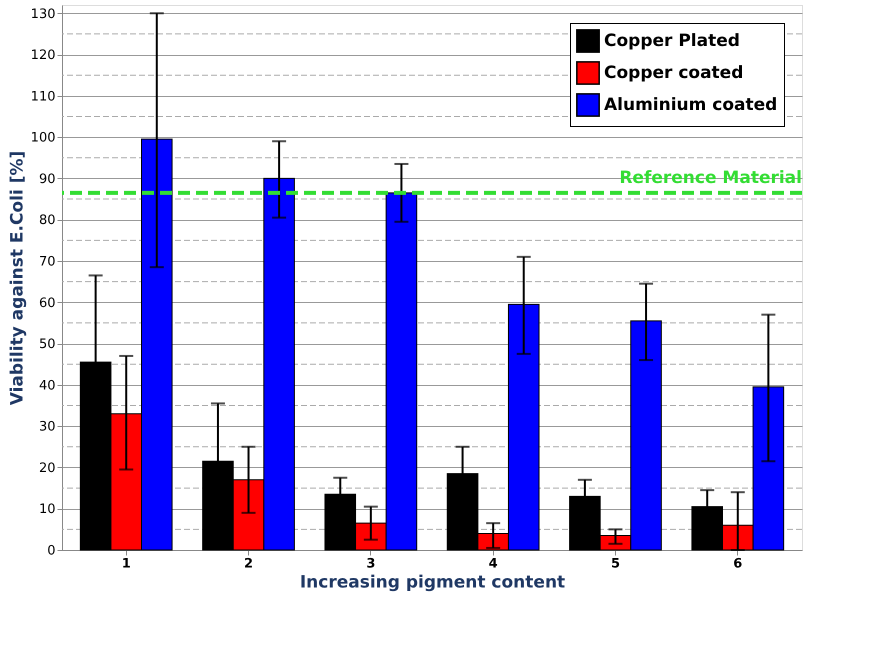  Describe the element at coordinates (433, 582) in the screenshot. I see `x-axis-title: Increasing pigment content` at that location.